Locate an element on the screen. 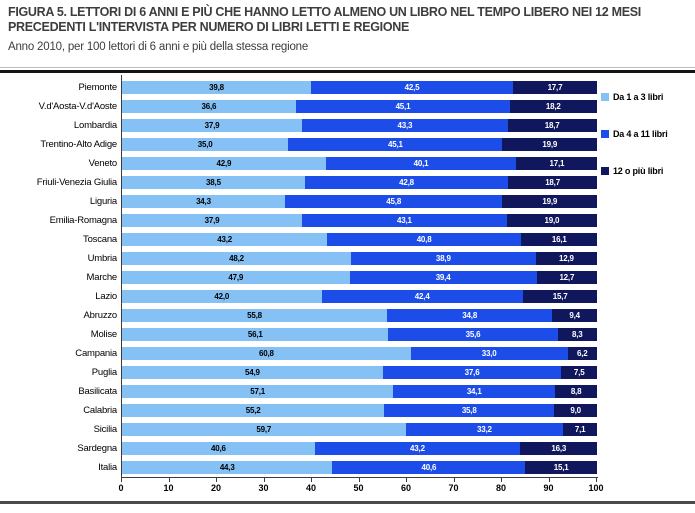  bar-value-label: 44,3 is located at coordinates (227, 467).